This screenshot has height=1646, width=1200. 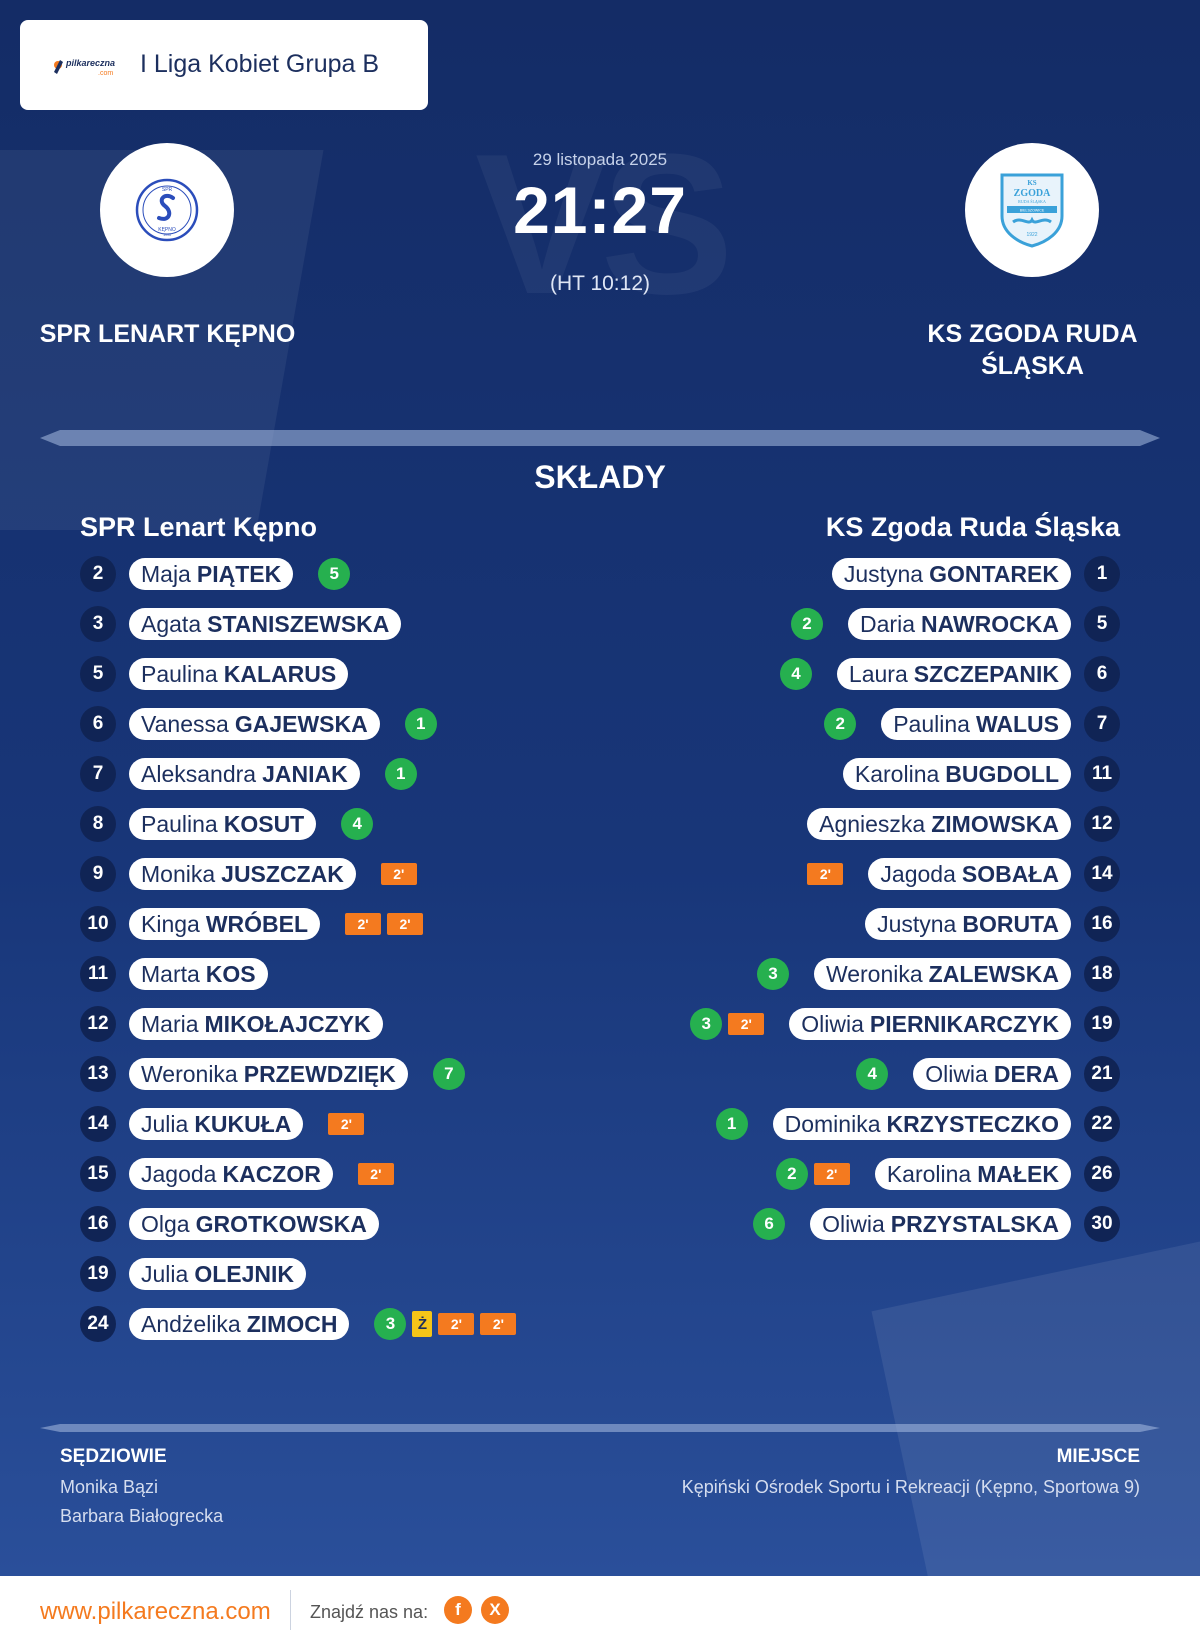 What do you see at coordinates (956, 774) in the screenshot?
I see `player-name: Karolina BUGDOLL` at bounding box center [956, 774].